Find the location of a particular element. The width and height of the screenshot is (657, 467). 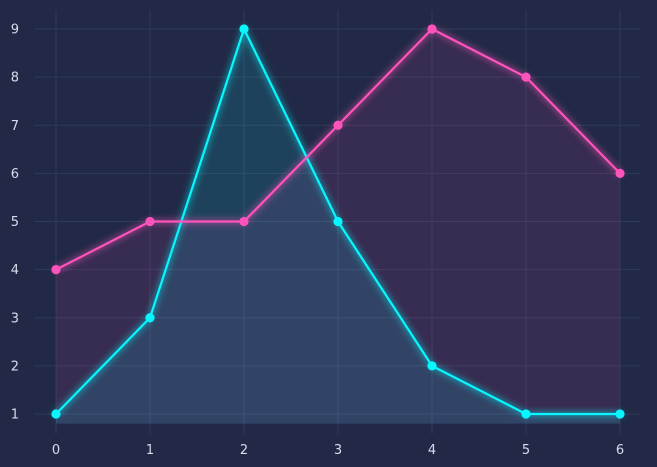

x-tick-label: 2 is located at coordinates (244, 450).